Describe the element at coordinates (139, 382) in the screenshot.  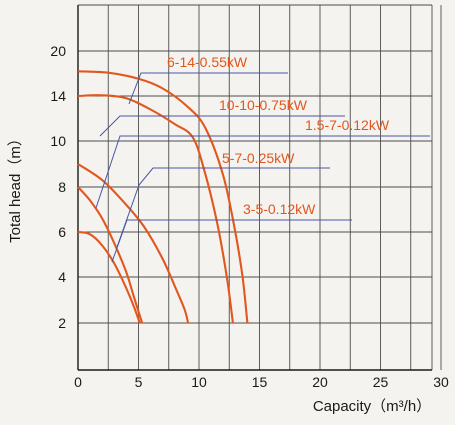
I see `x-tick-label: 5` at that location.